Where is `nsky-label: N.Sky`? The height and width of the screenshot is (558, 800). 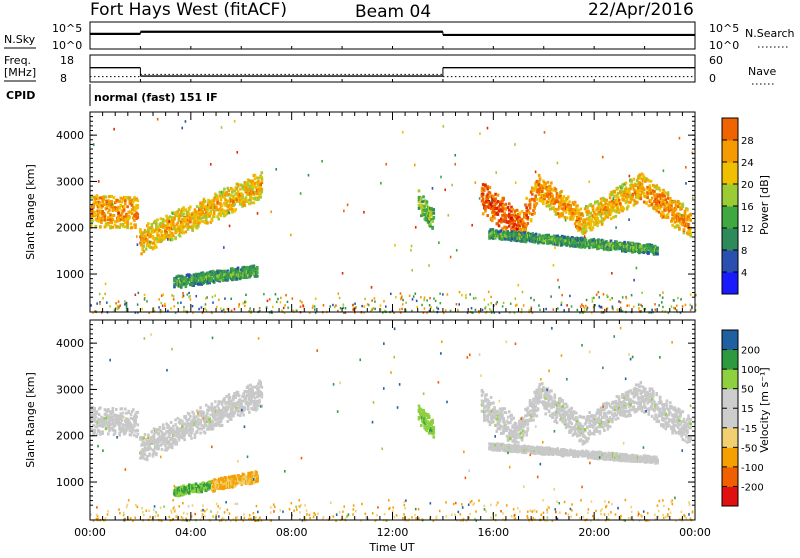 nsky-label: N.Sky is located at coordinates (20, 39).